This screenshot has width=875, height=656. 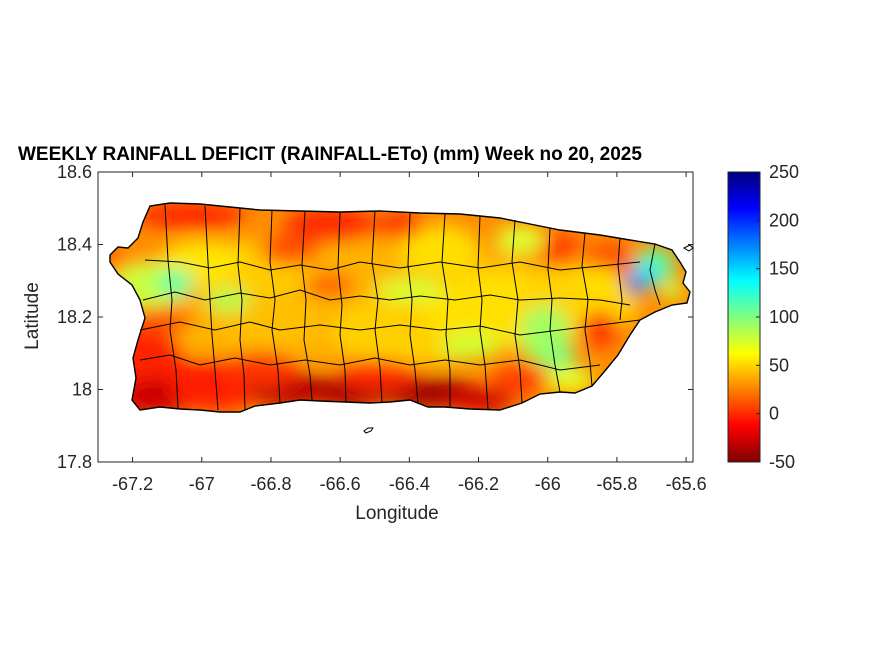 I want to click on colorbar-tick-label: -50, so click(x=782, y=462).